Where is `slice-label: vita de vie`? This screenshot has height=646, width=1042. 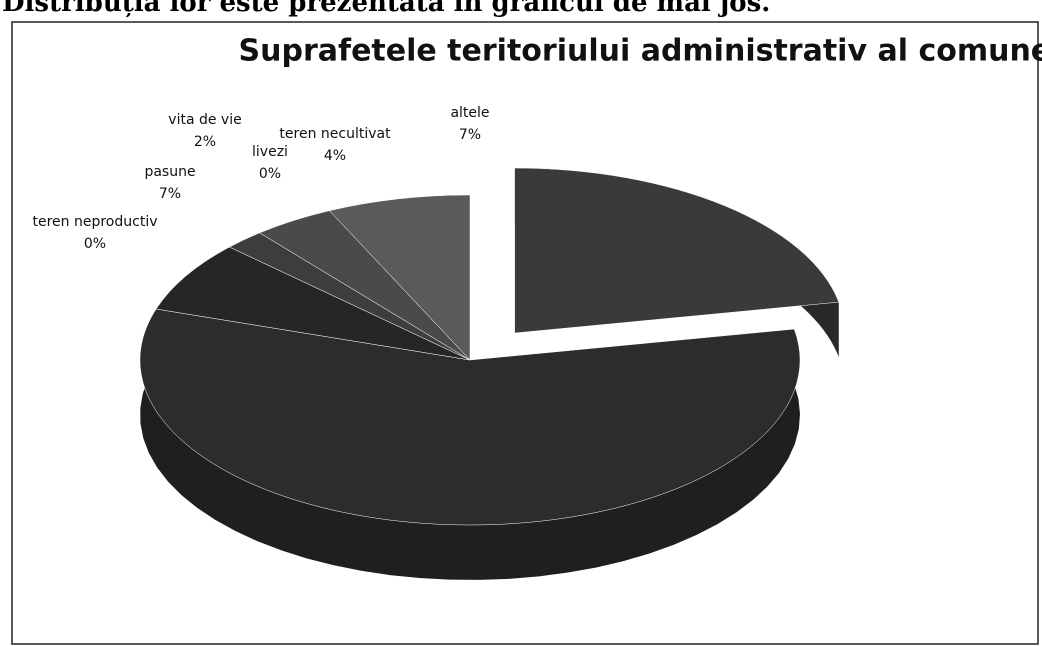 slice-label: vita de vie is located at coordinates (204, 120).